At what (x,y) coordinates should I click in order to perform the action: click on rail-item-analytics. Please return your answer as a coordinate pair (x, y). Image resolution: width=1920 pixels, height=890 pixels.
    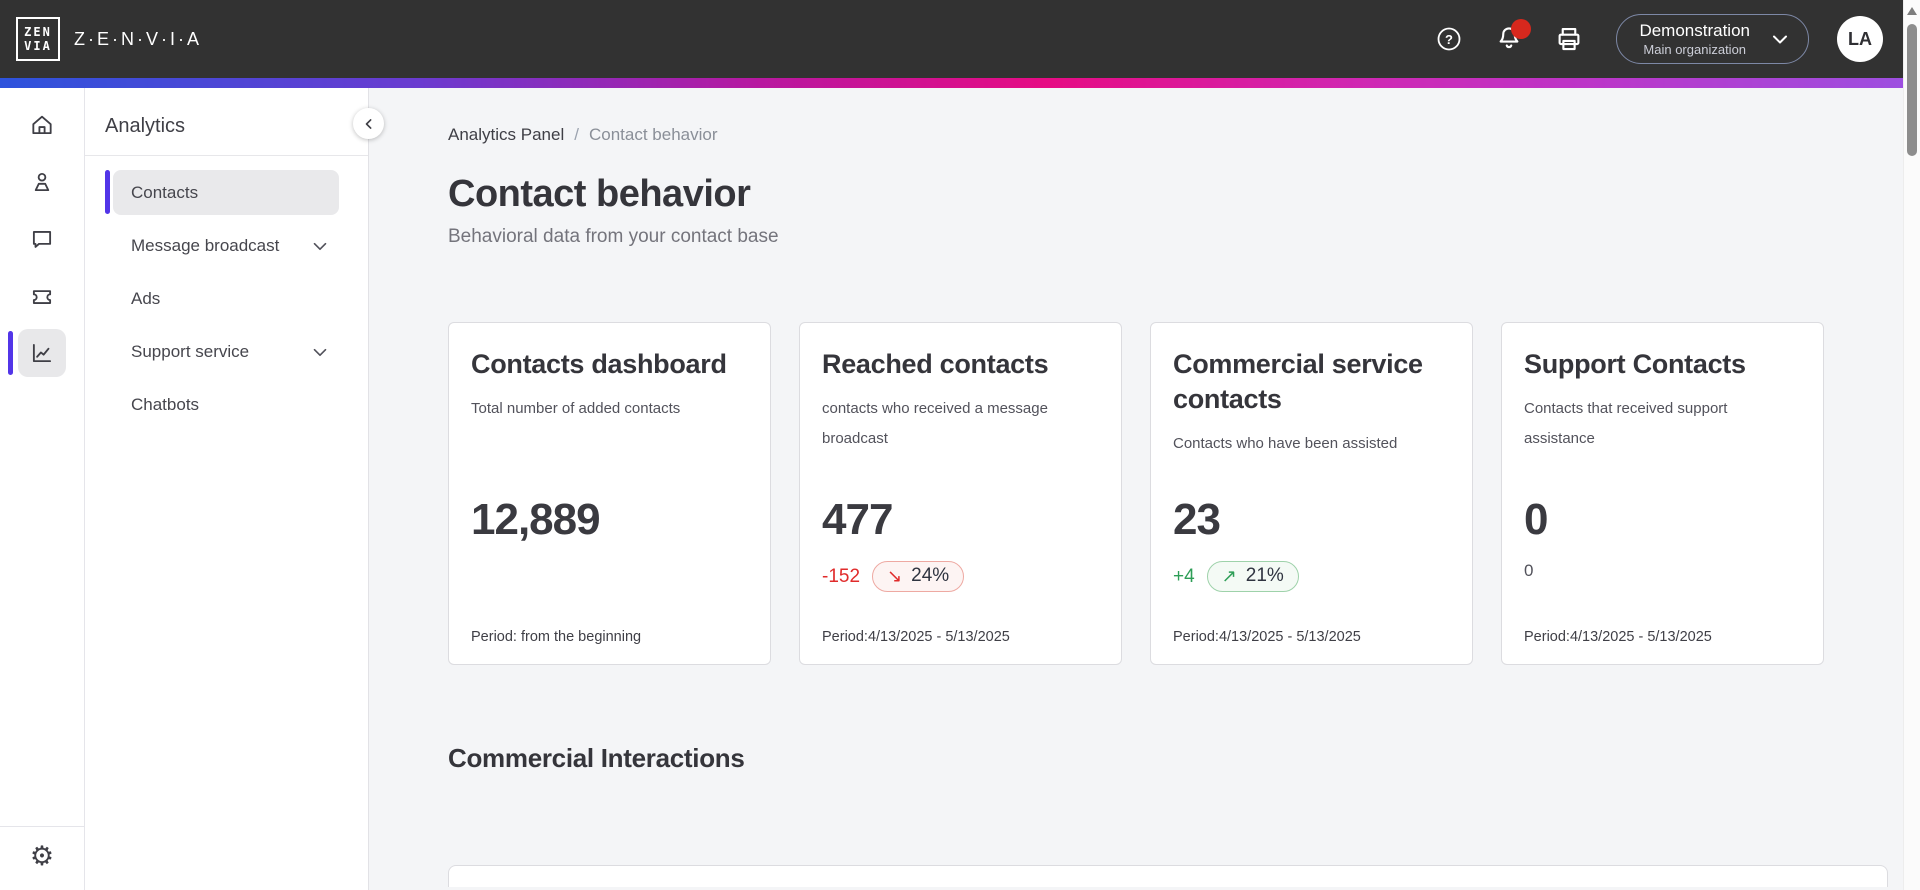
    Looking at the image, I should click on (37, 353).